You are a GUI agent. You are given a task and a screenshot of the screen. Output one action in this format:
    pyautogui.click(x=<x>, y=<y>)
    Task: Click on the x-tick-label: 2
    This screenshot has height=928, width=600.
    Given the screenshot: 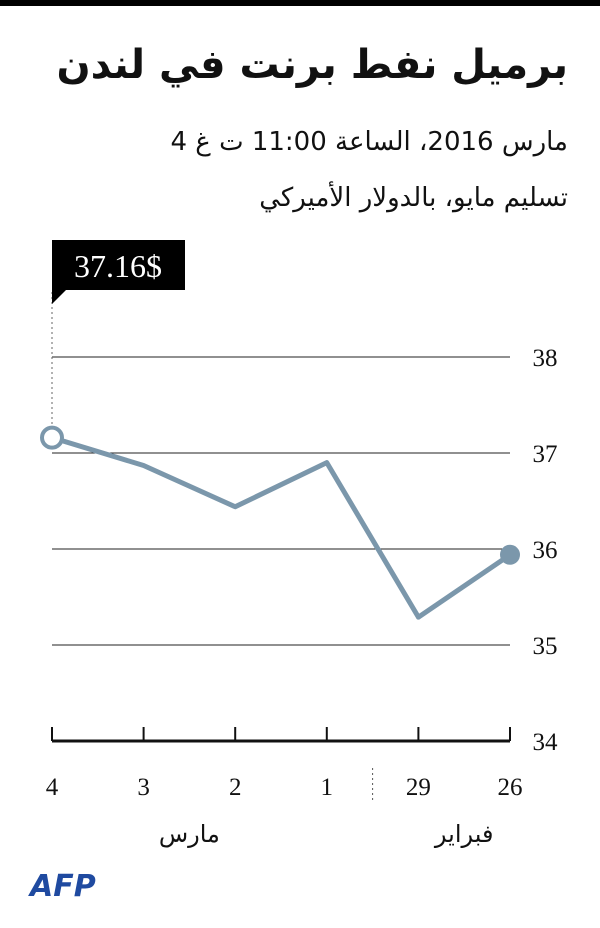 What is the action you would take?
    pyautogui.click(x=235, y=787)
    